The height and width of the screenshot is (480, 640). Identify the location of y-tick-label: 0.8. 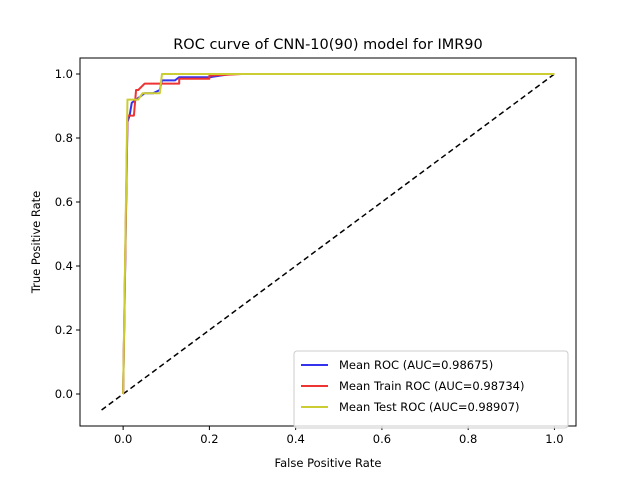
(64, 138).